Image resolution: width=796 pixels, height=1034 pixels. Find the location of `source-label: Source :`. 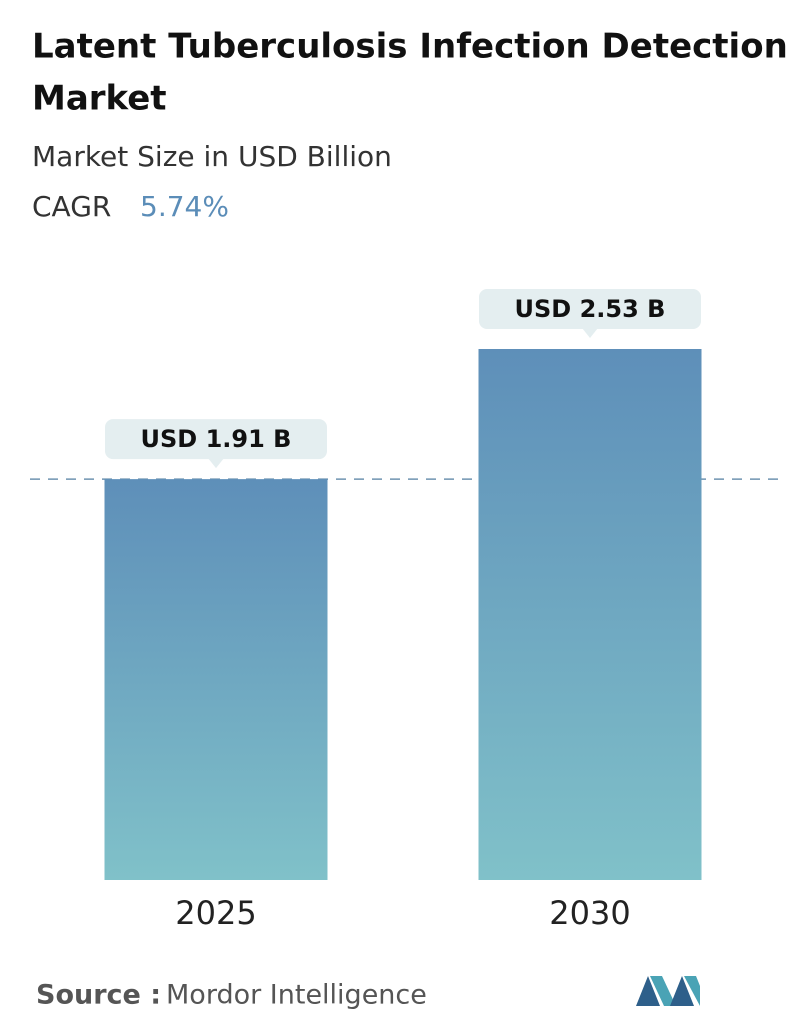

source-label: Source : is located at coordinates (98, 995).